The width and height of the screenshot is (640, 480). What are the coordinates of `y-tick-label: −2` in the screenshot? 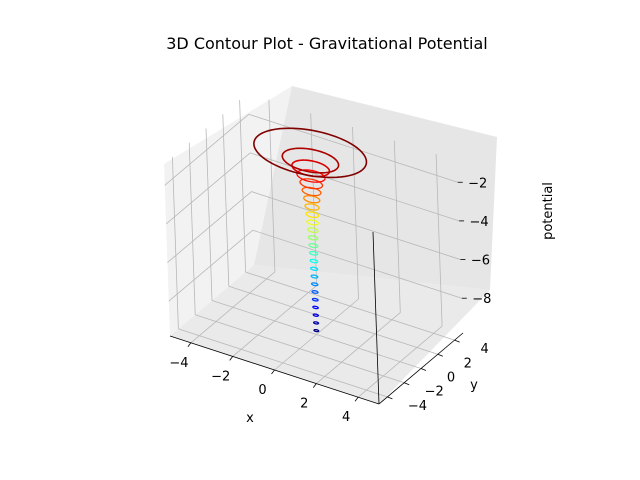 It's located at (434, 392).